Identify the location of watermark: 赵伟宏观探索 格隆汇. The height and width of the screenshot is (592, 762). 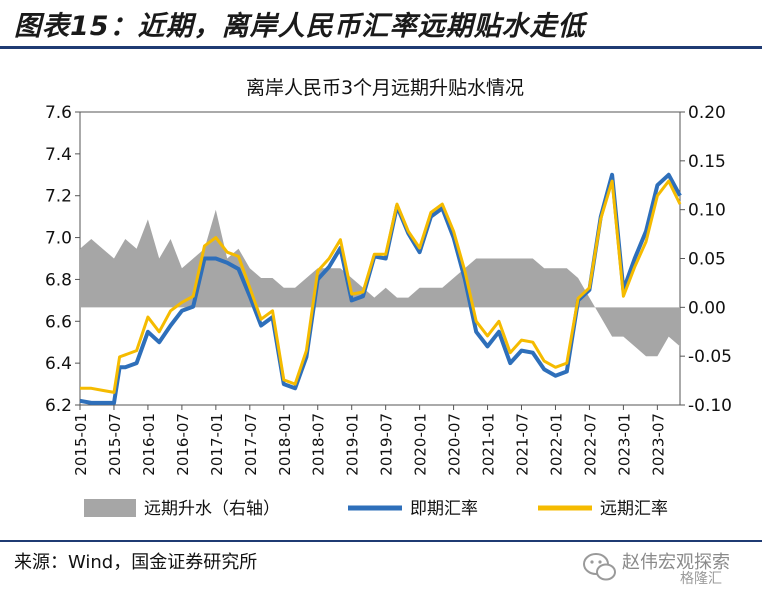
(667, 568).